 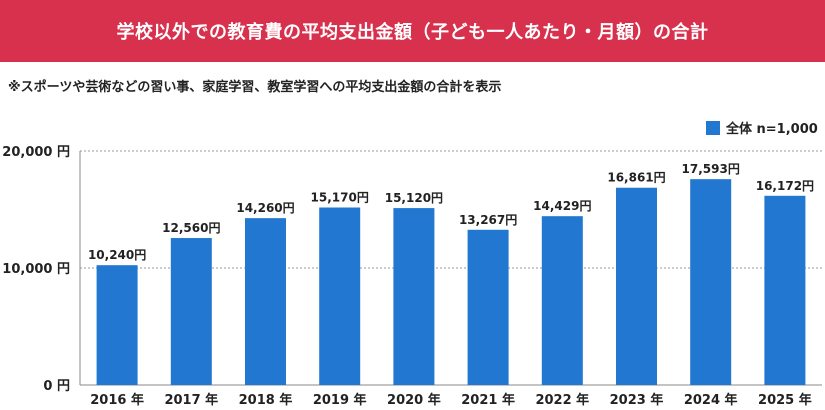 I want to click on data-label: 10,240円, so click(x=117, y=255).